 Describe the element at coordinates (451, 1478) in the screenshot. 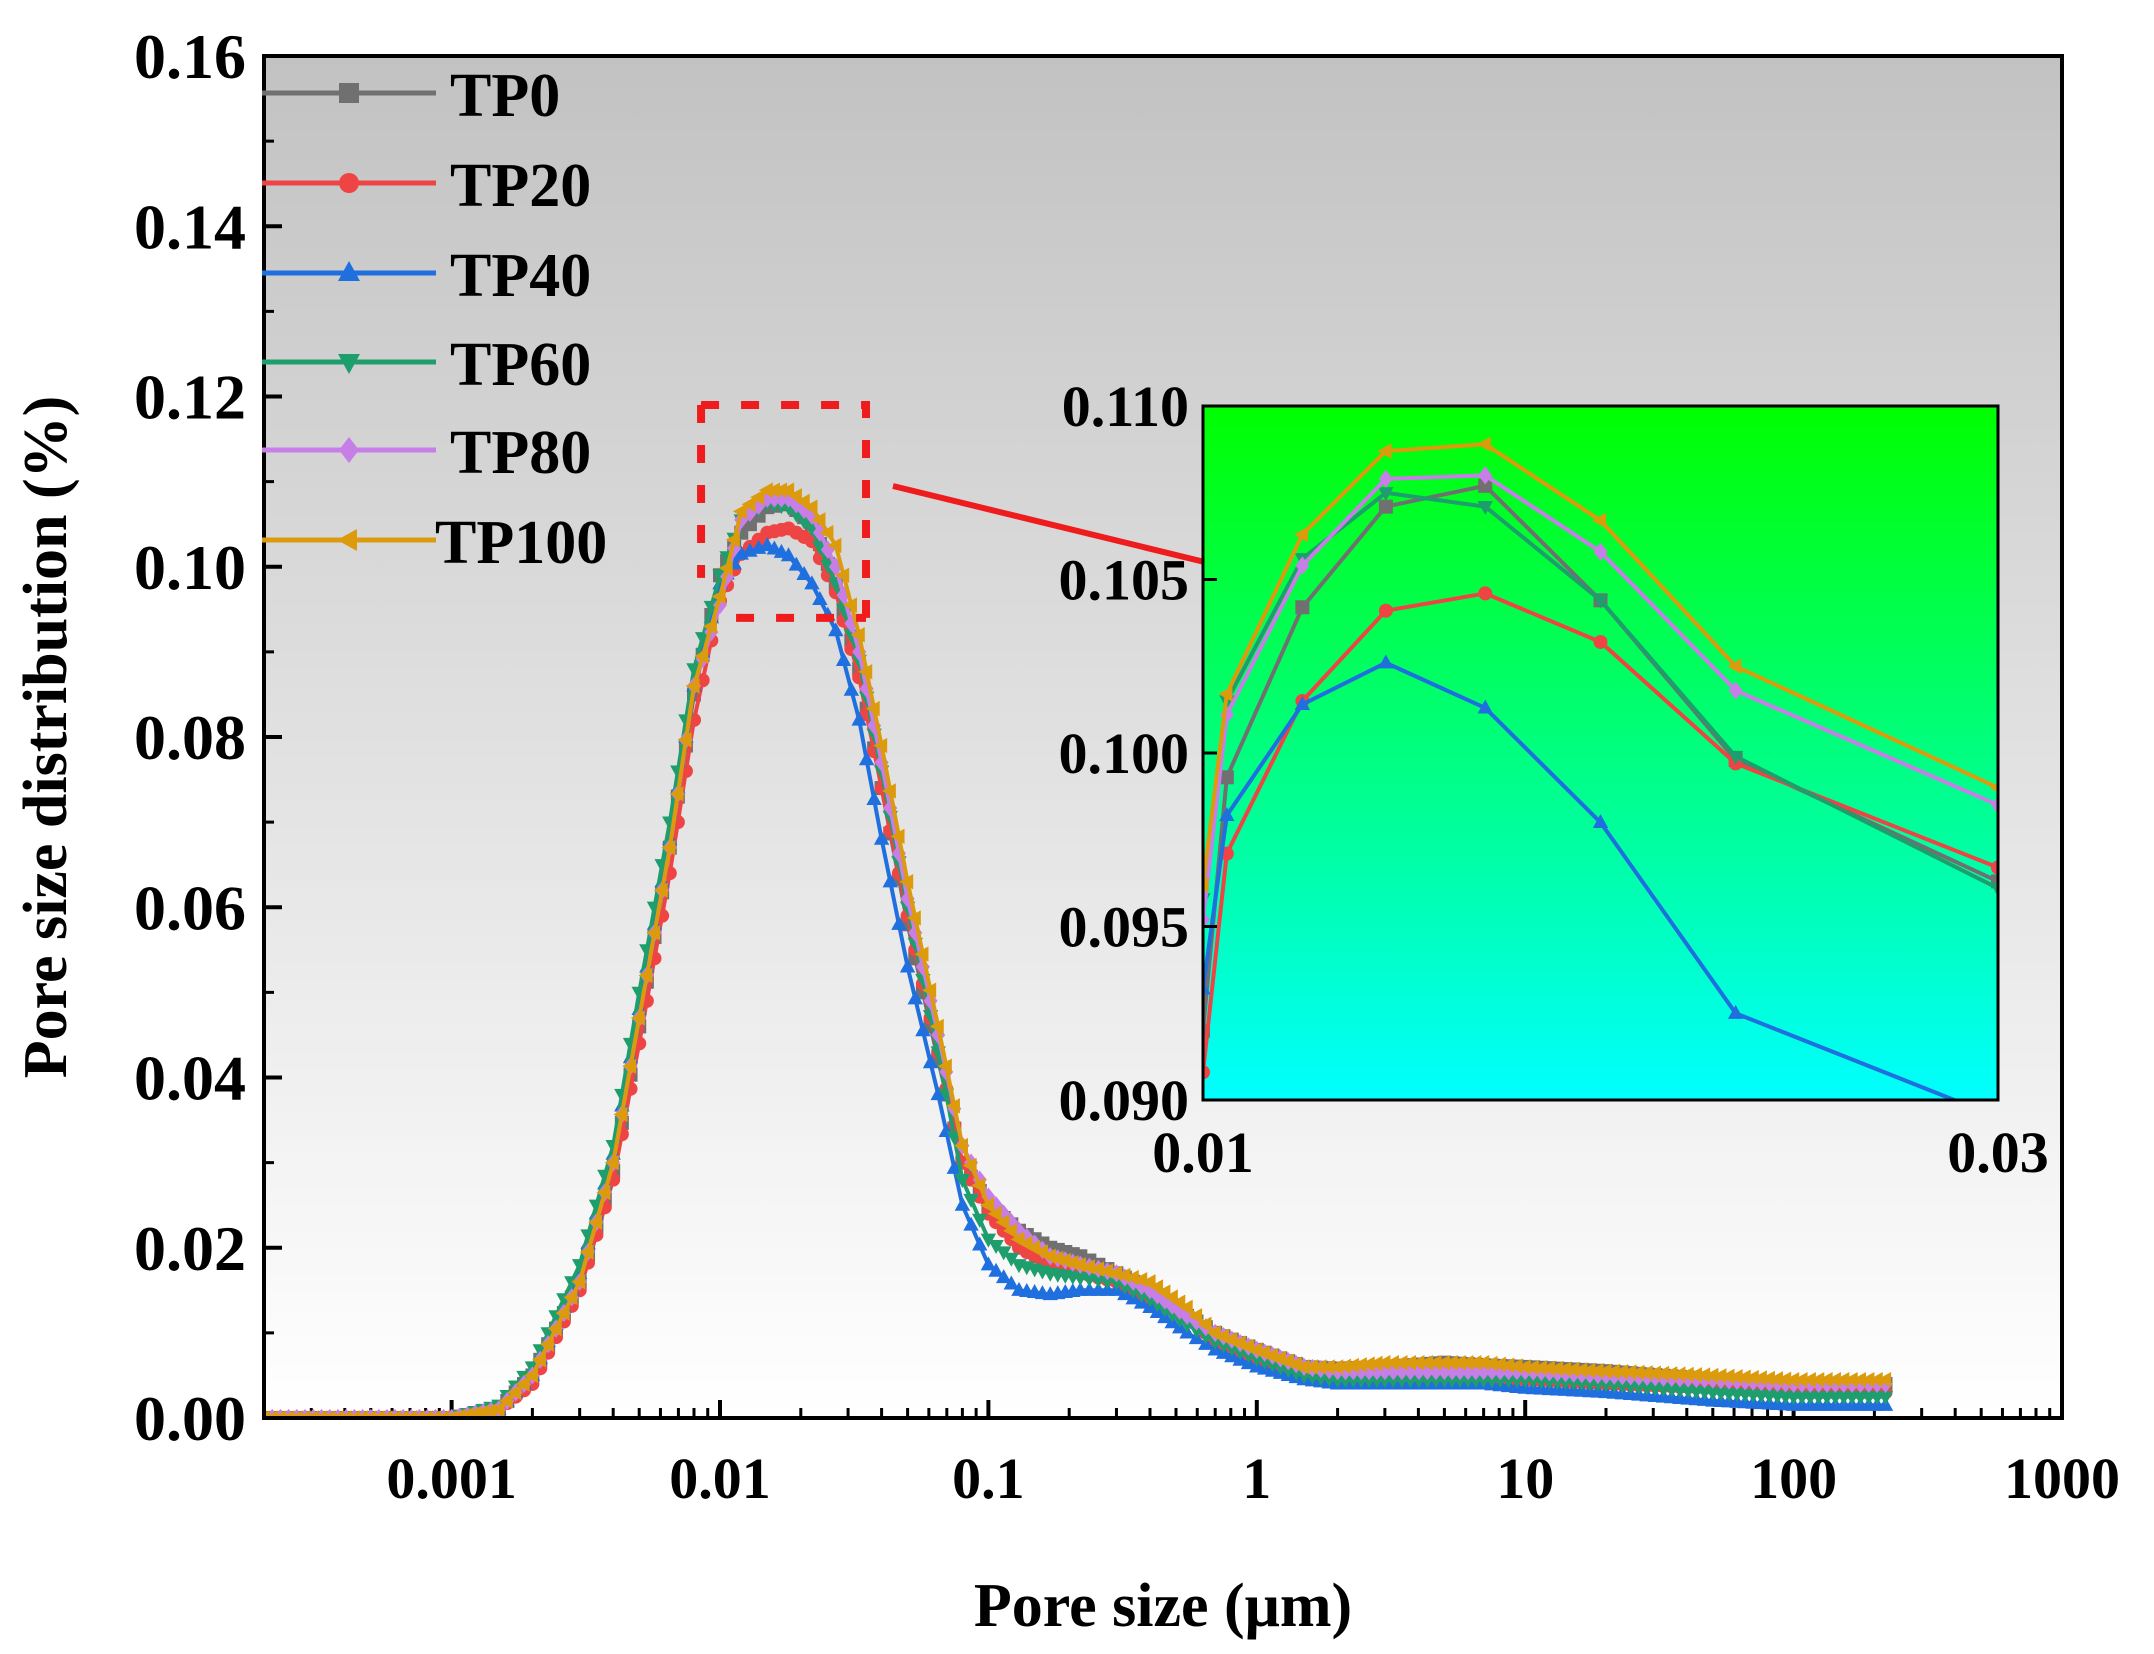

I see `x-tick-label: 0.001` at that location.